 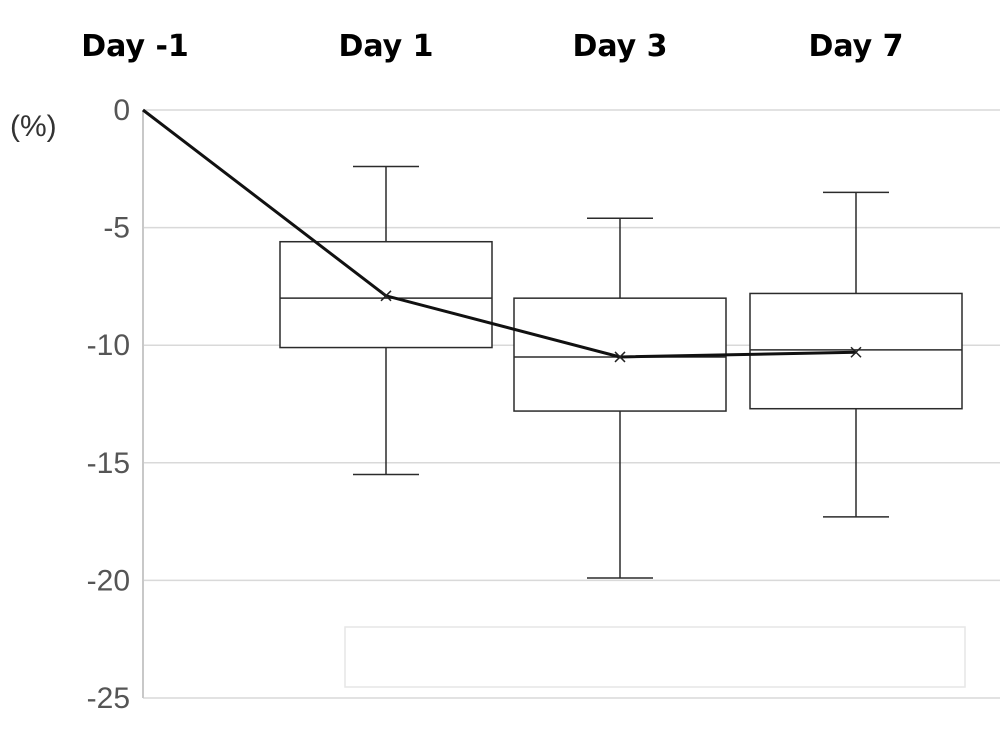 What do you see at coordinates (121, 110) in the screenshot?
I see `y-tick-label: 0` at bounding box center [121, 110].